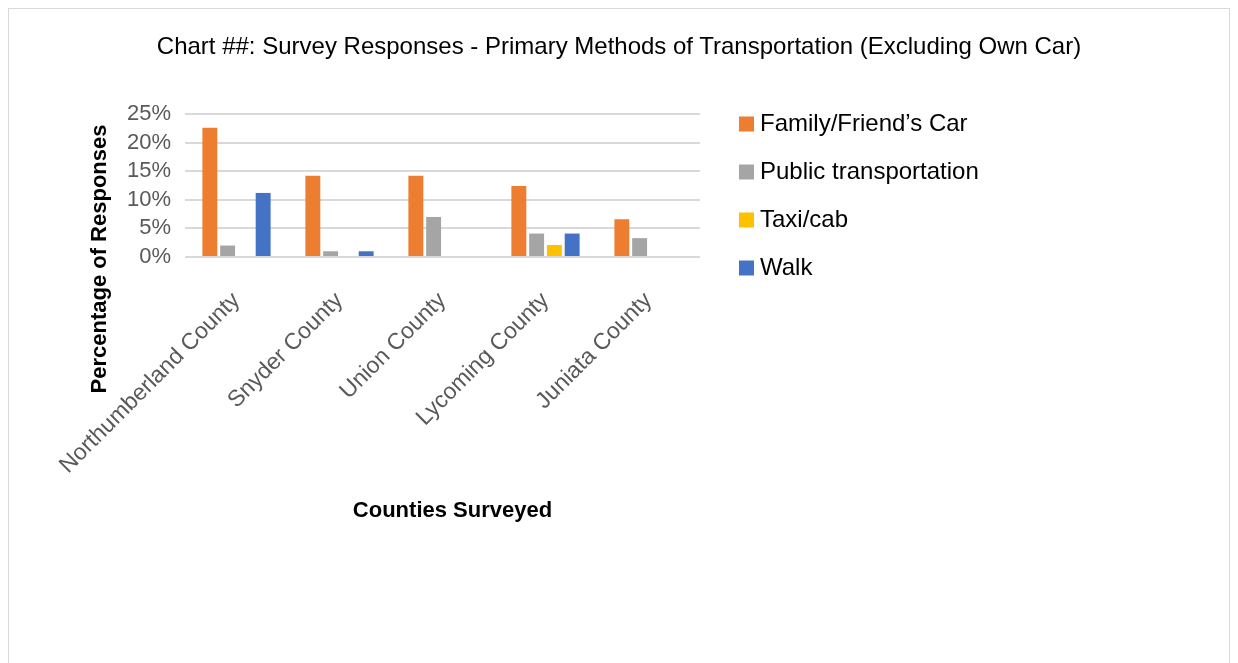 The image size is (1238, 663). What do you see at coordinates (619, 45) in the screenshot?
I see `chart-title: Chart ##: Survey Responses - Primary Methods of Transportation (Excluding Own Car)` at bounding box center [619, 45].